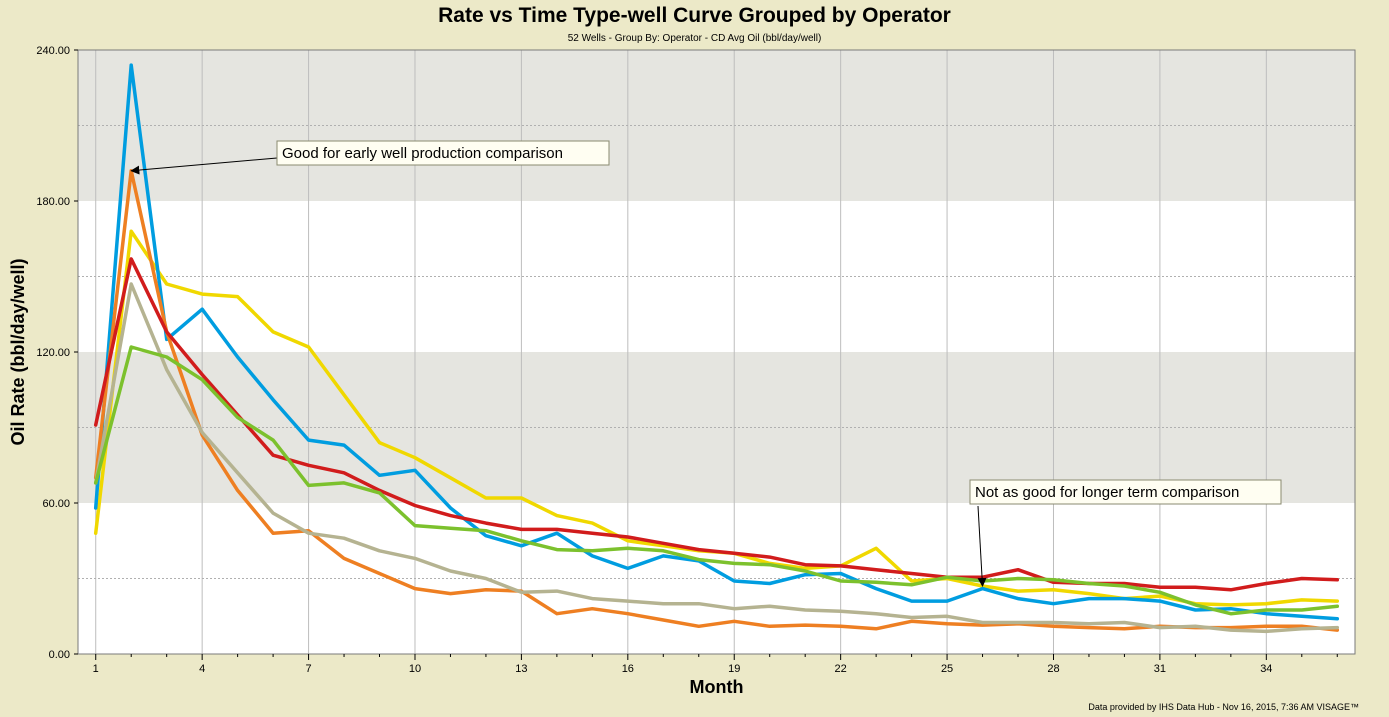 This screenshot has width=1389, height=717. Describe the element at coordinates (53, 51) in the screenshot. I see `y-tick-label: 240.00` at that location.